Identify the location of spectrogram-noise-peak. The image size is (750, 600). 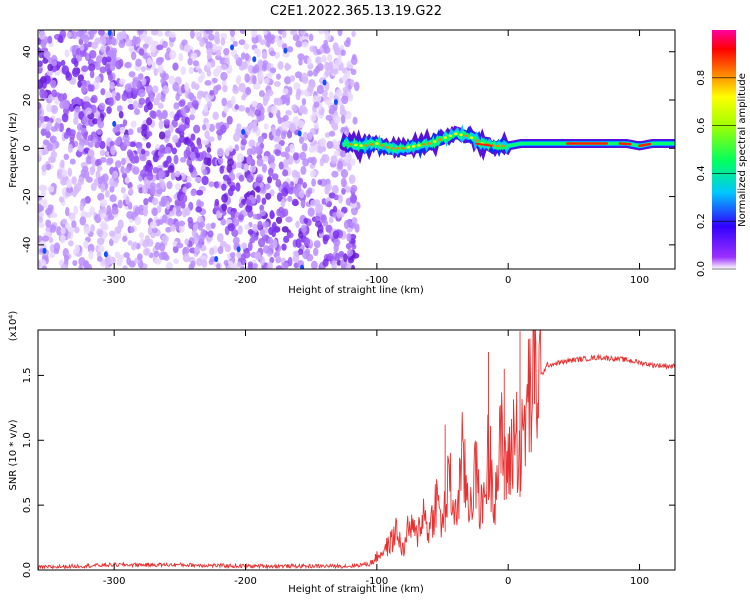
(254, 59).